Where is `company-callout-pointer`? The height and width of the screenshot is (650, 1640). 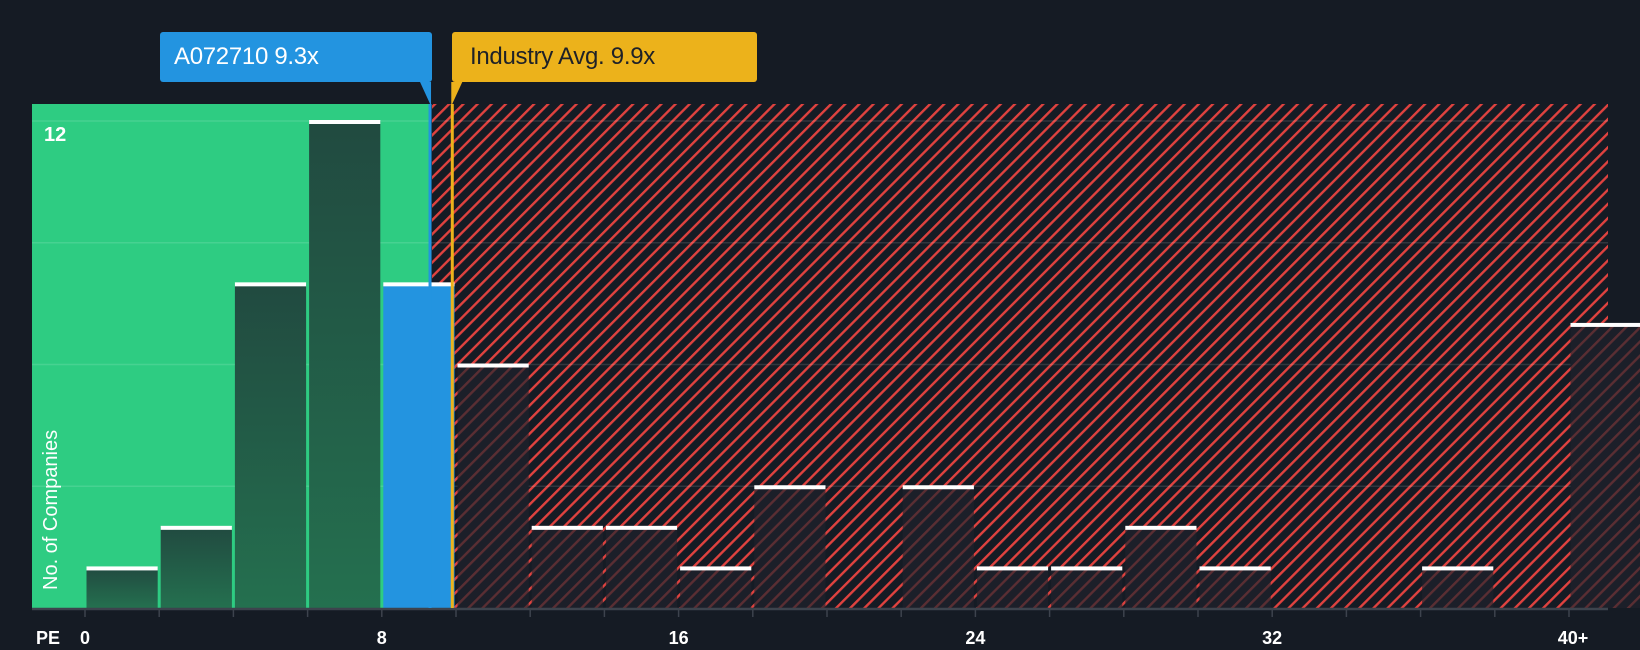 company-callout-pointer is located at coordinates (426, 94).